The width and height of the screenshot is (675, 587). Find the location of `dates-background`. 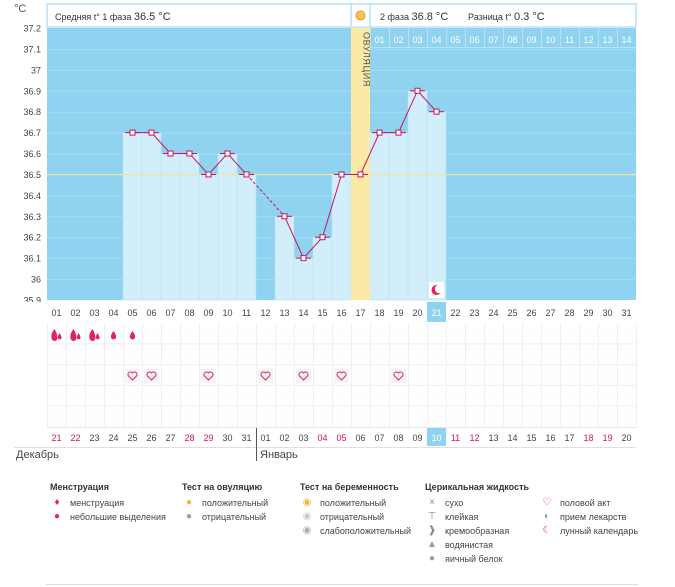

dates-background is located at coordinates (341, 437).